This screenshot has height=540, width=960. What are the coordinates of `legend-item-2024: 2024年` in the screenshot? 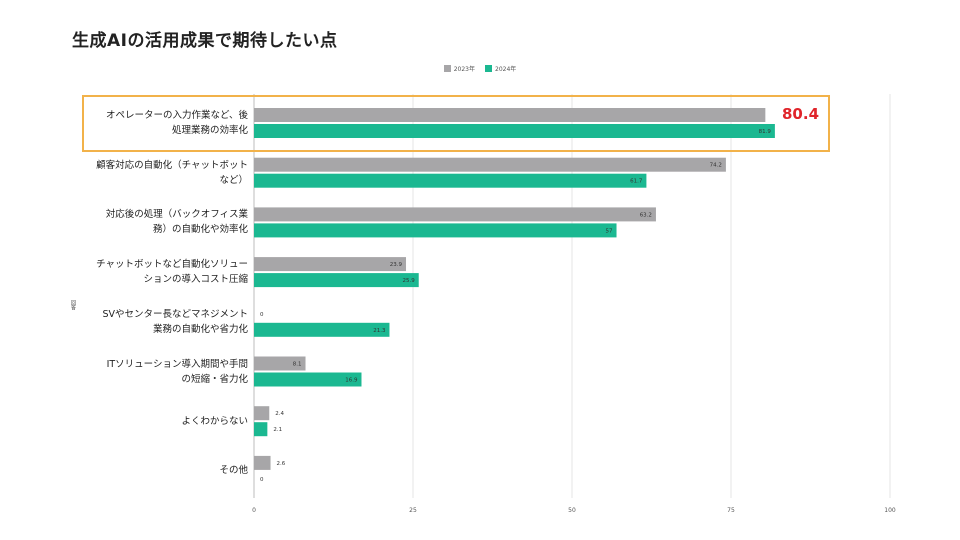 It's located at (500, 68).